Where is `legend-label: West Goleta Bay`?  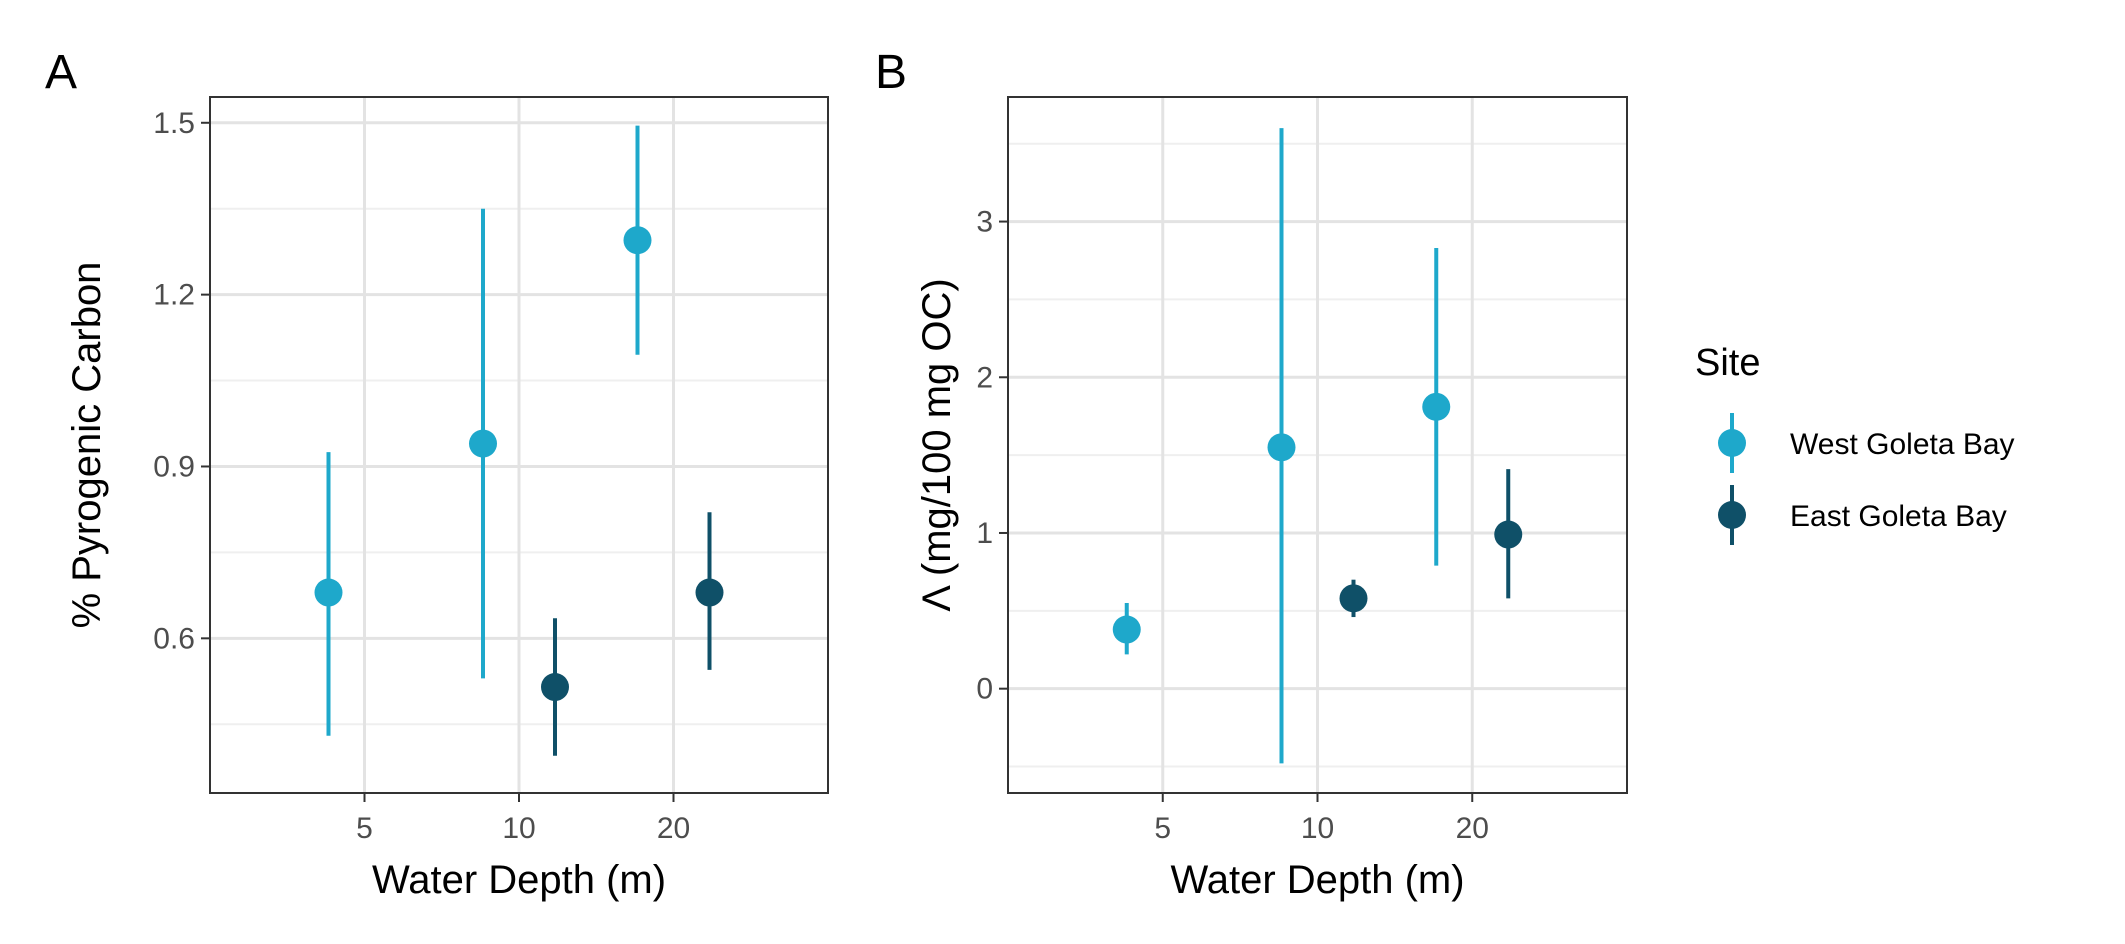
legend-label: West Goleta Bay is located at coordinates (1902, 444).